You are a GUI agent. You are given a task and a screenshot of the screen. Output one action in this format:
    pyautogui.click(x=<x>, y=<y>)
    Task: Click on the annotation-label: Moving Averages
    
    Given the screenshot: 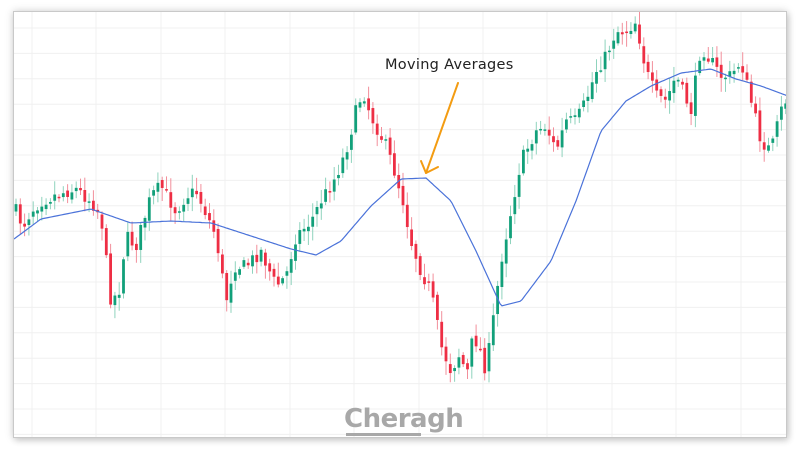 What is the action you would take?
    pyautogui.click(x=449, y=65)
    